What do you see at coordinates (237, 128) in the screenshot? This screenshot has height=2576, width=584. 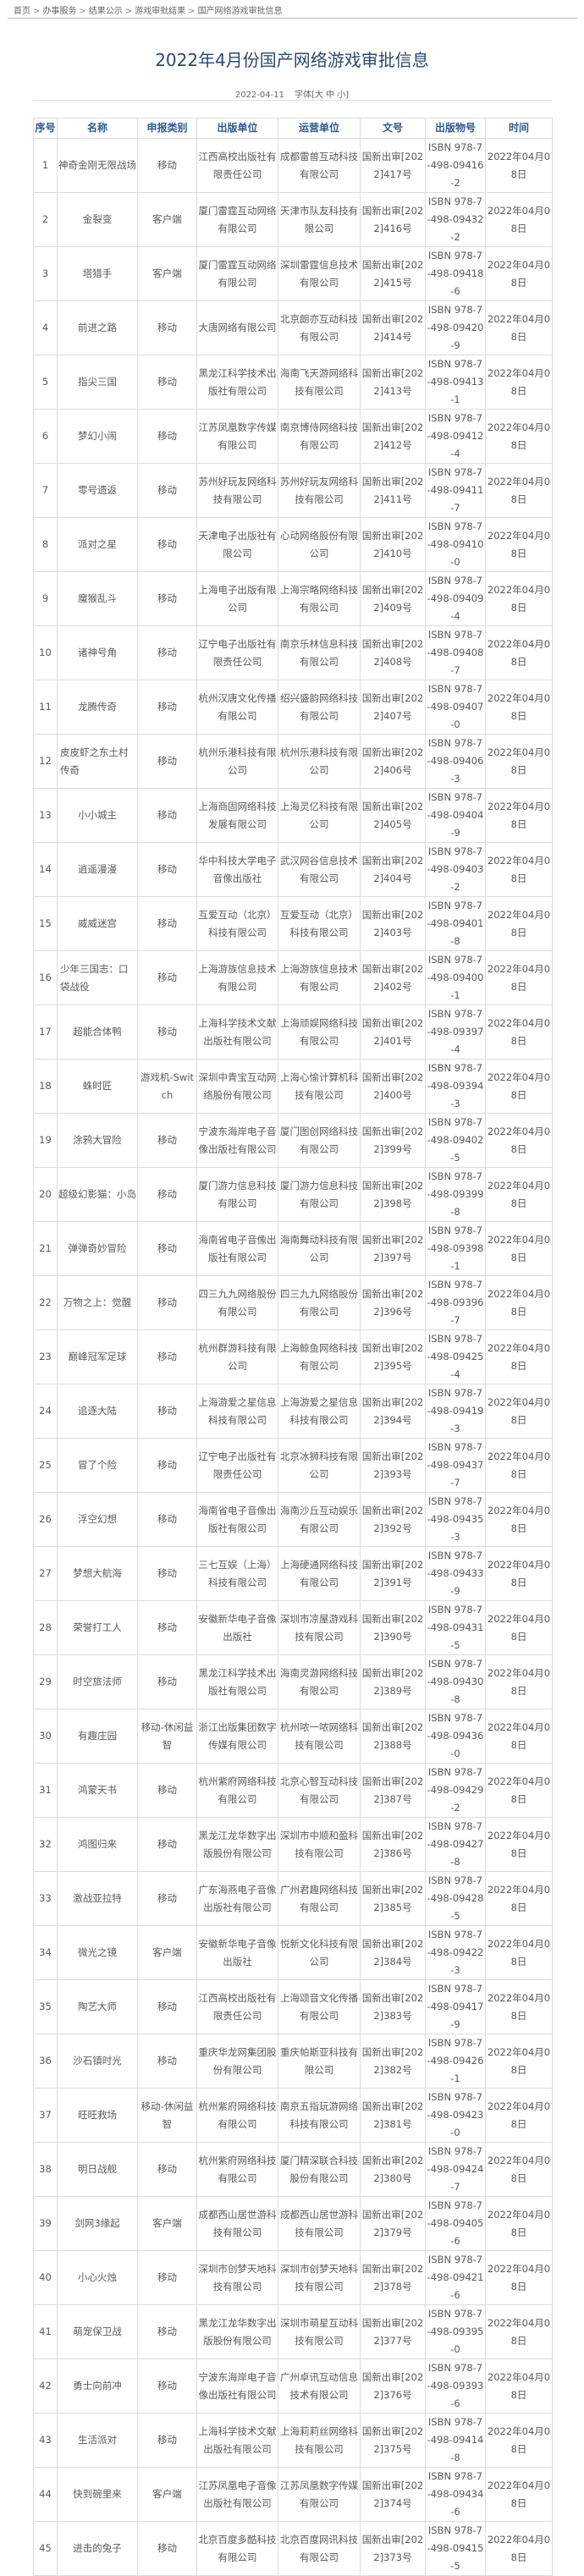 I see `header-publisher: 出版单位` at bounding box center [237, 128].